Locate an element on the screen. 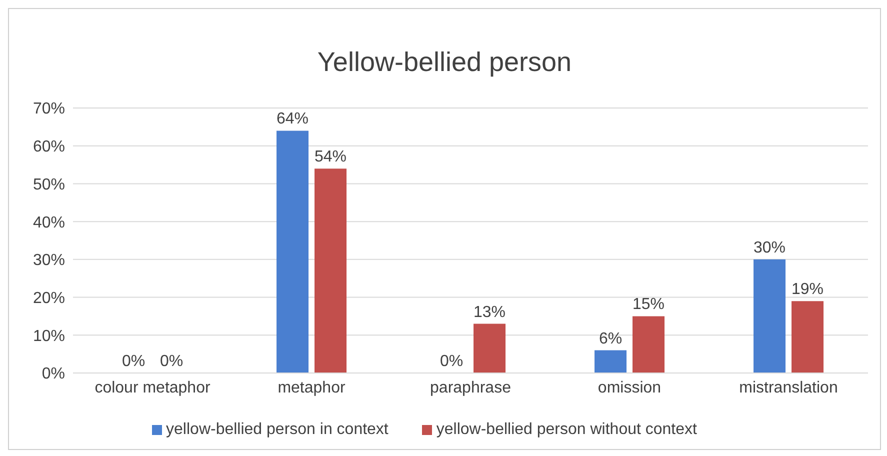 The width and height of the screenshot is (887, 456). x-tick-label: paraphrase is located at coordinates (471, 387).